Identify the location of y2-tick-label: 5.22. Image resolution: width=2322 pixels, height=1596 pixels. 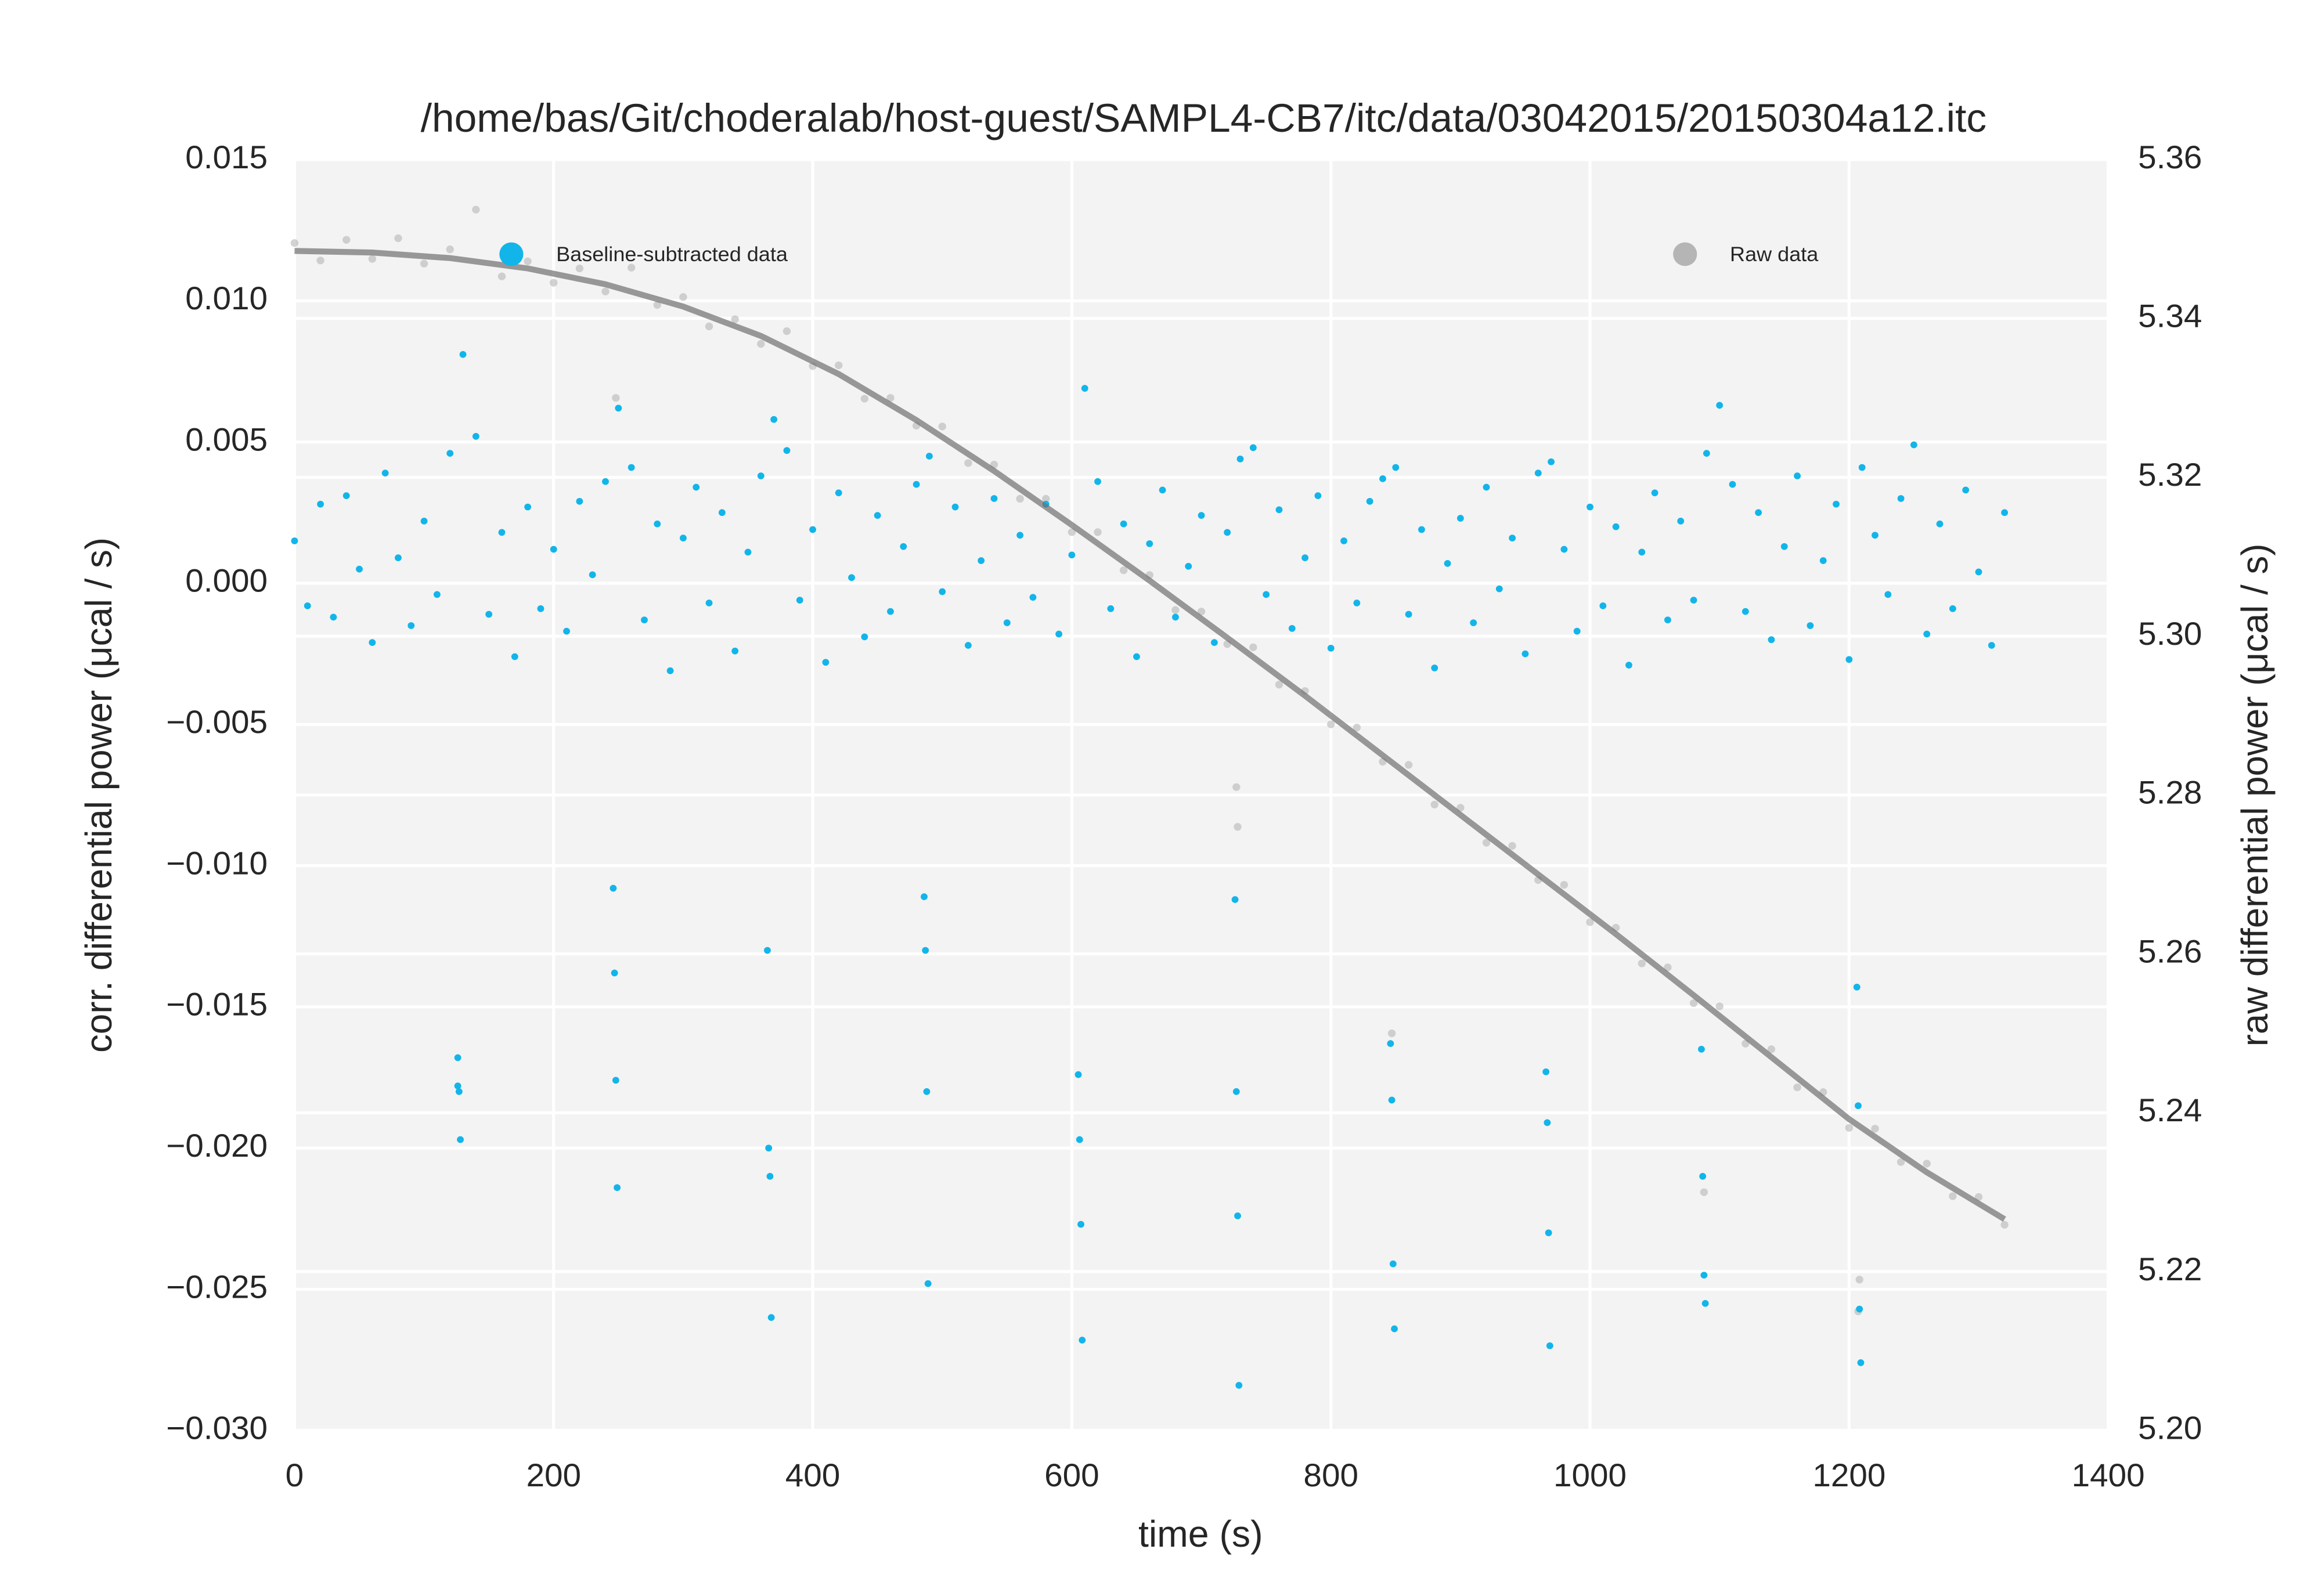
(2170, 1269).